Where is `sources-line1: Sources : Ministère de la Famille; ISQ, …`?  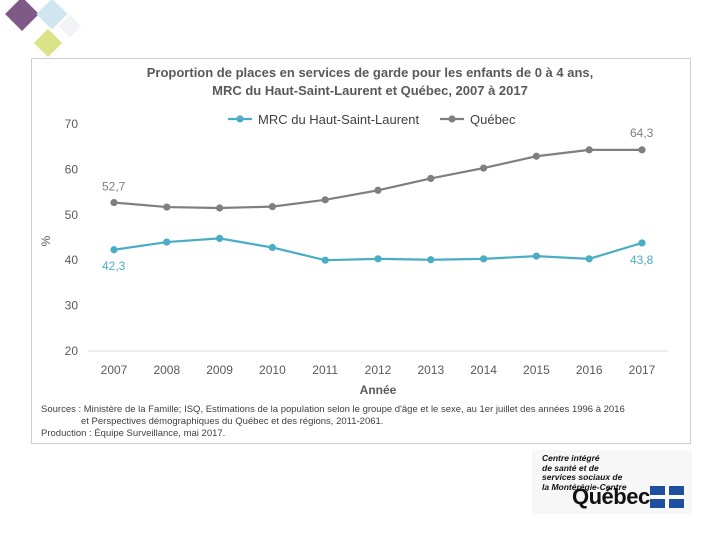 sources-line1: Sources : Ministère de la Famille; ISQ, … is located at coordinates (333, 409).